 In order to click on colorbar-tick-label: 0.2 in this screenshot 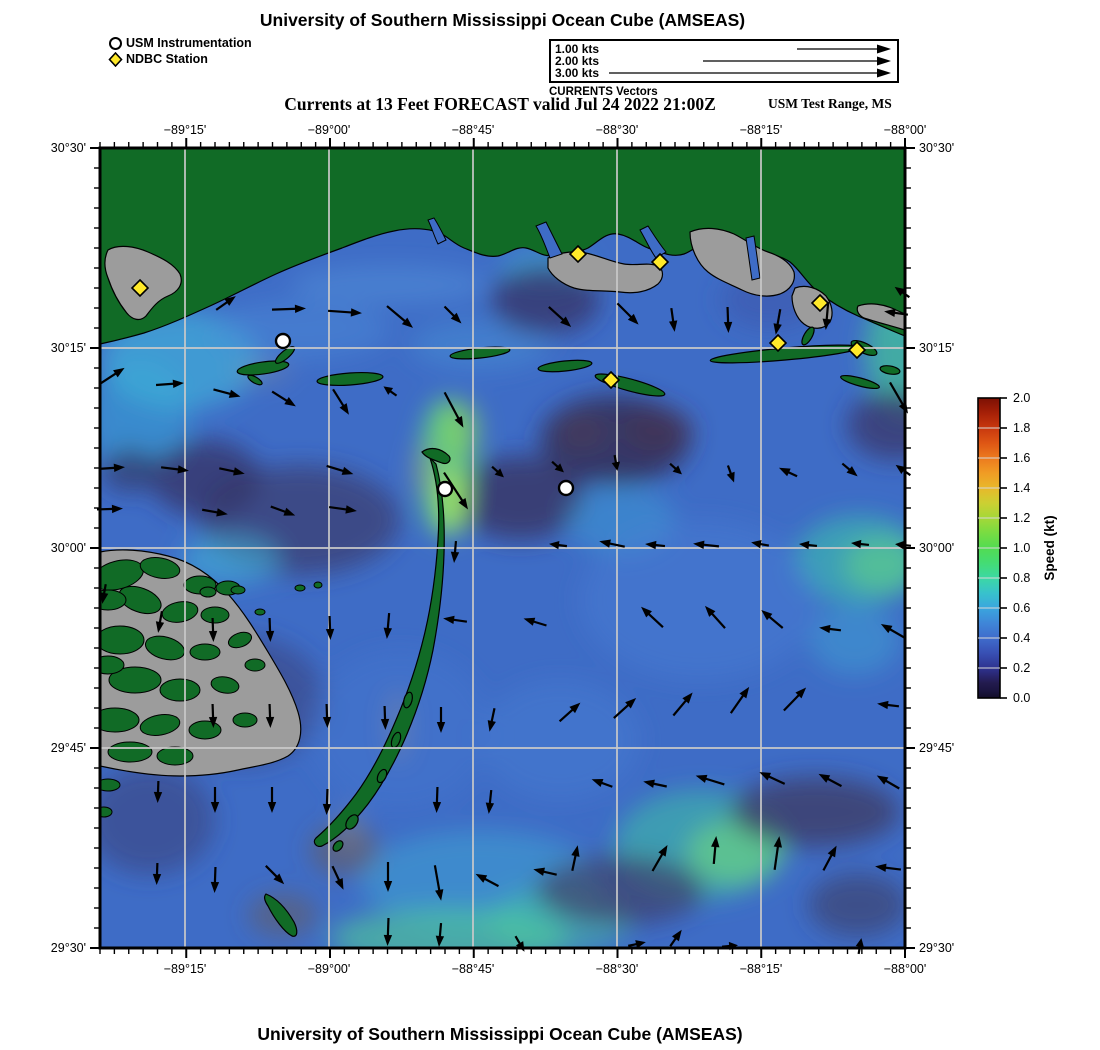, I will do `click(1021, 668)`.